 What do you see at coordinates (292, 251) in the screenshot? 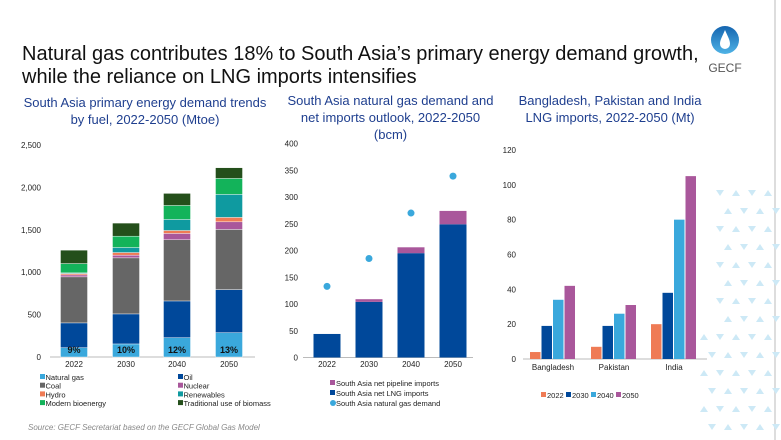
I see `y-tick-label: 200` at bounding box center [292, 251].